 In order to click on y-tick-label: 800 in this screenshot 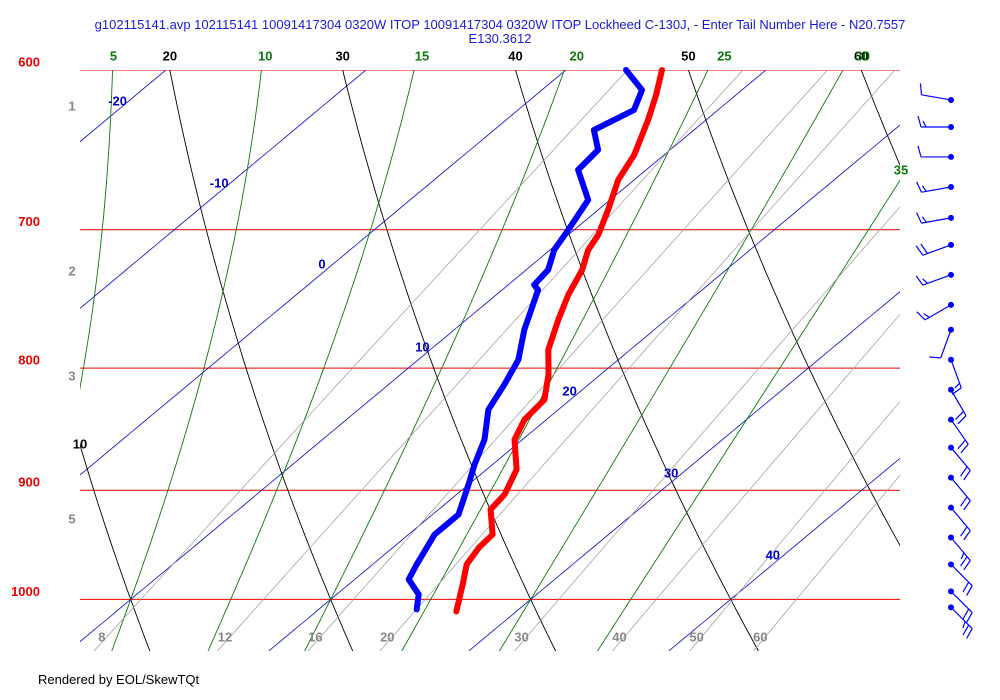, I will do `click(29, 360)`.